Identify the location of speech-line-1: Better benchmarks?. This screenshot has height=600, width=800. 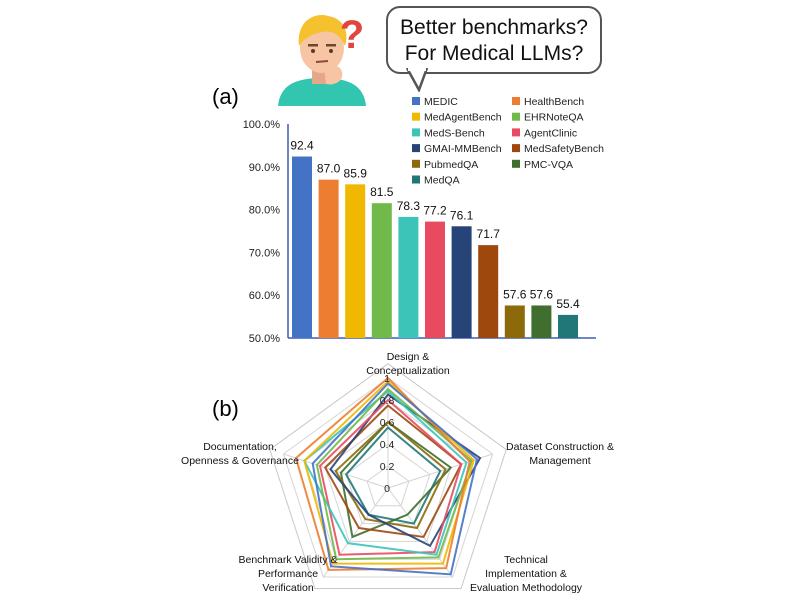
(494, 27).